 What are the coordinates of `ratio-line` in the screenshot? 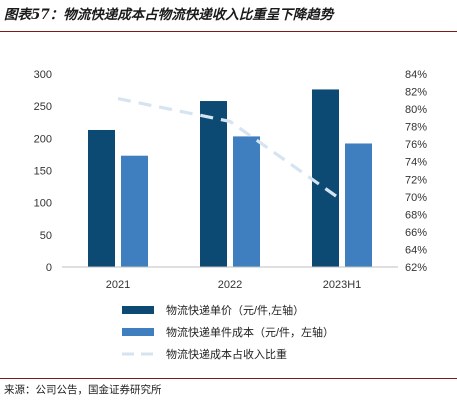 It's located at (230, 149).